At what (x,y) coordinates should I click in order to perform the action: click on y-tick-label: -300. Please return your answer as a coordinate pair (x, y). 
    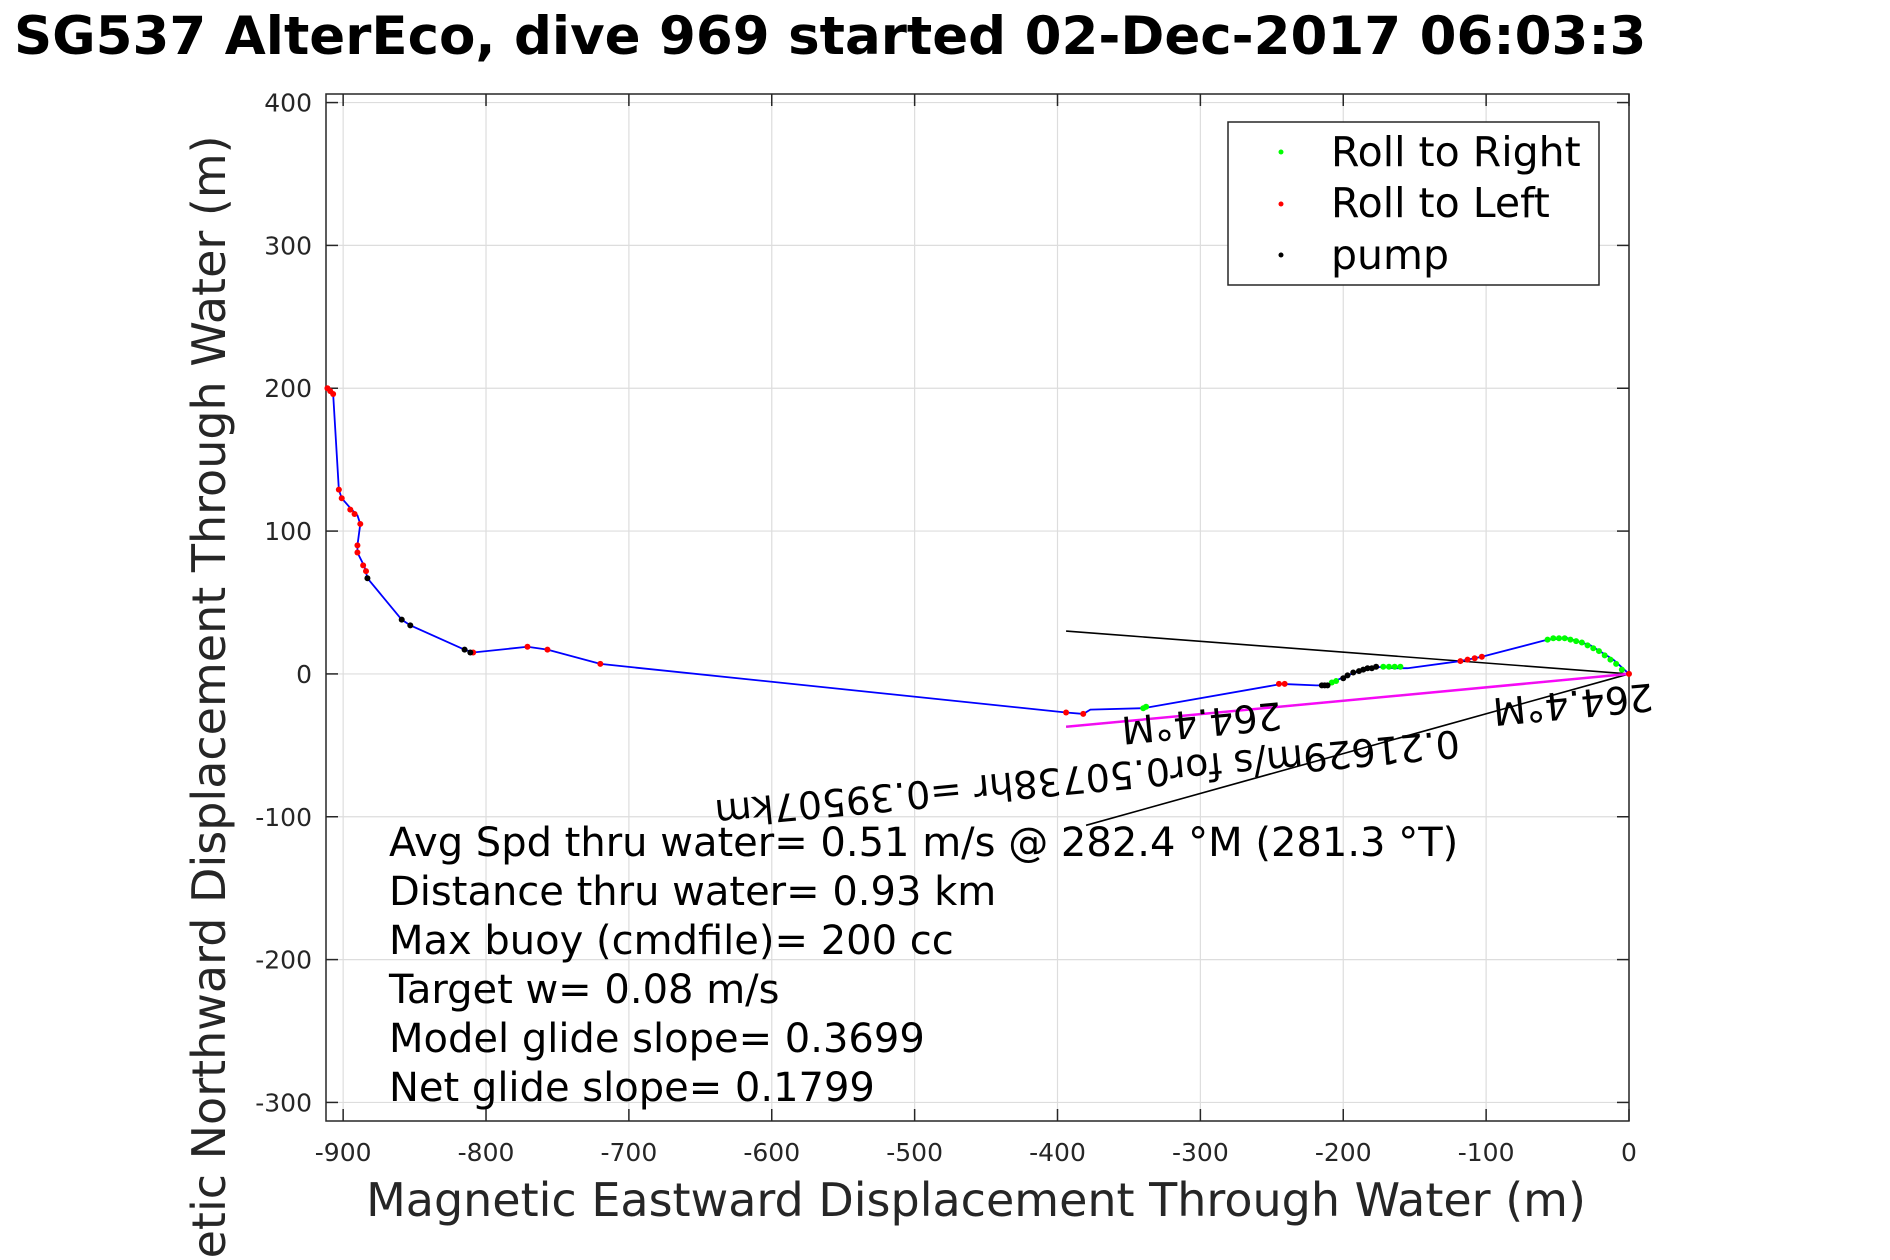
    Looking at the image, I should click on (283, 1102).